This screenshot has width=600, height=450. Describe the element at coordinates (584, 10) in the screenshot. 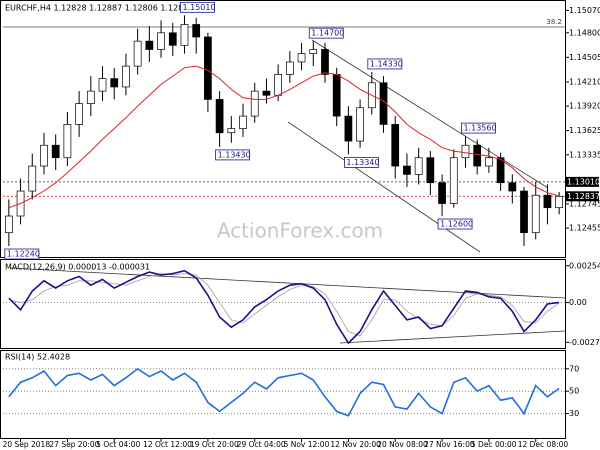

I see `y-tick-label: 1.15070` at that location.